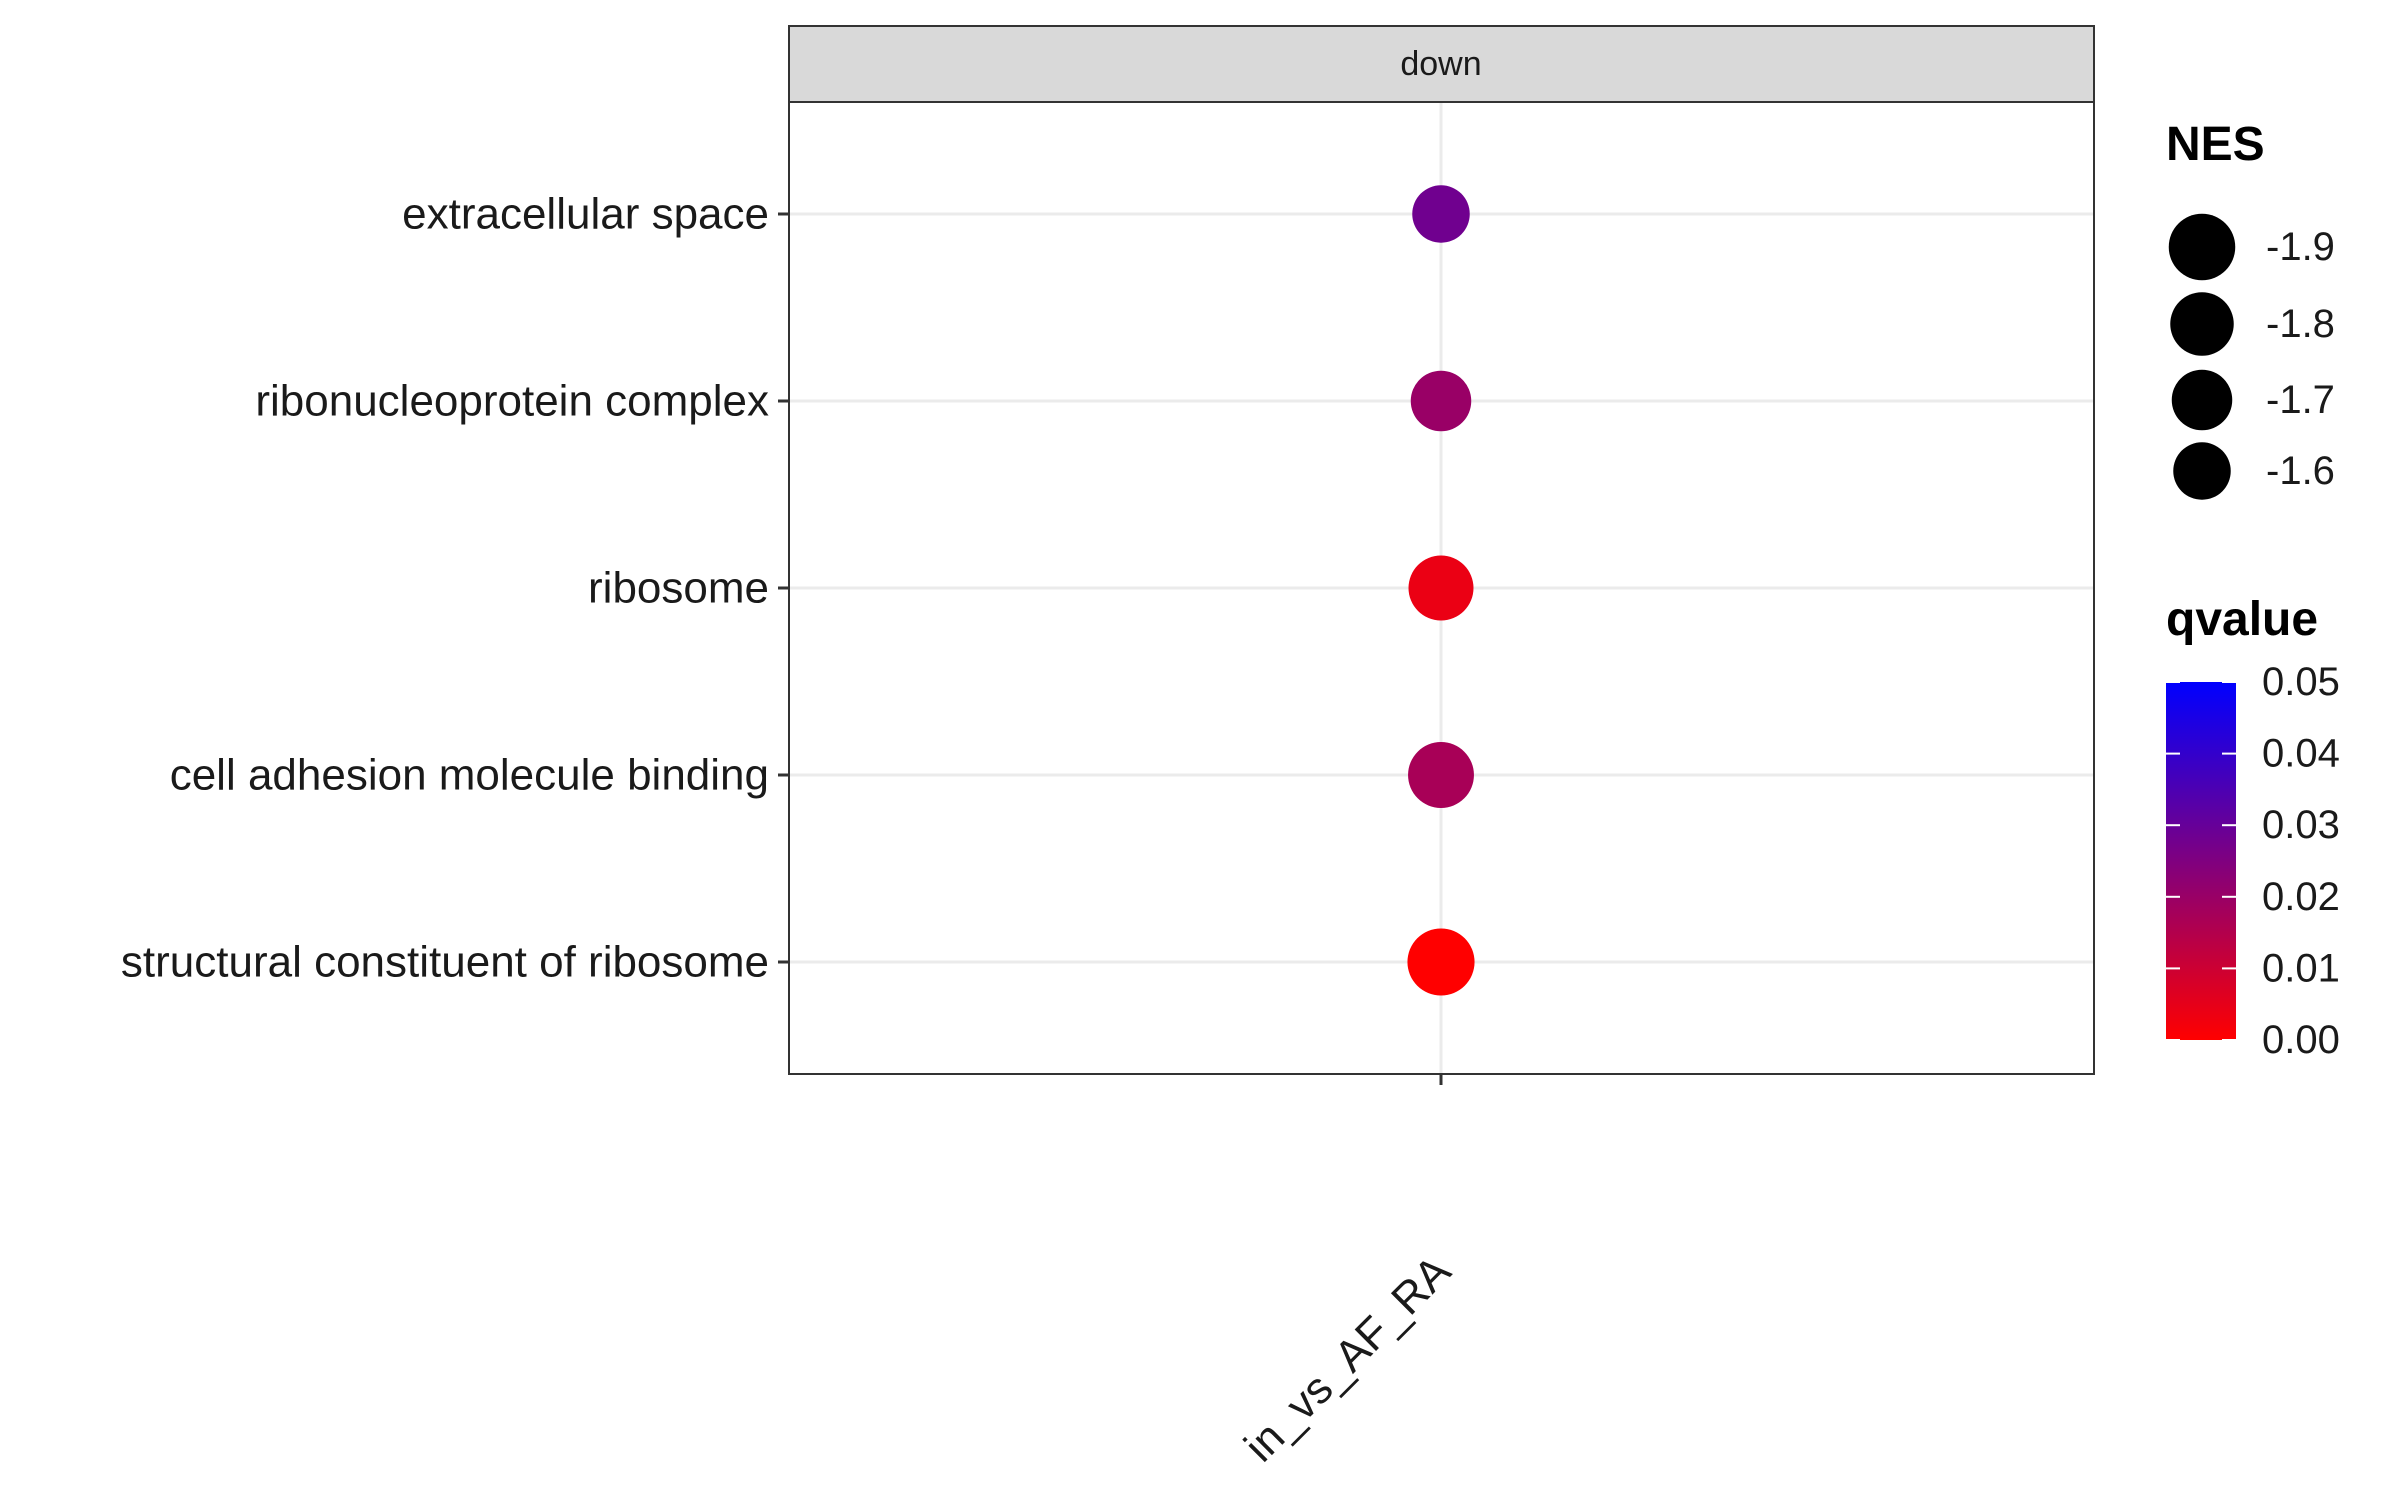 The image size is (2400, 1500). What do you see at coordinates (469, 775) in the screenshot?
I see `y-tick-label: cell adhesion molecule binding` at bounding box center [469, 775].